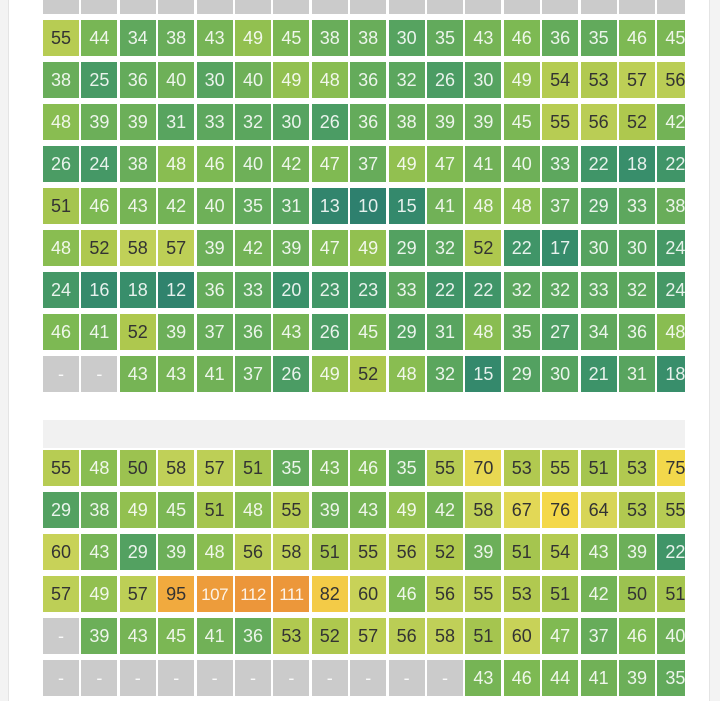 This screenshot has width=720, height=701. Describe the element at coordinates (521, 164) in the screenshot. I see `heatmap-cell: 40` at that location.